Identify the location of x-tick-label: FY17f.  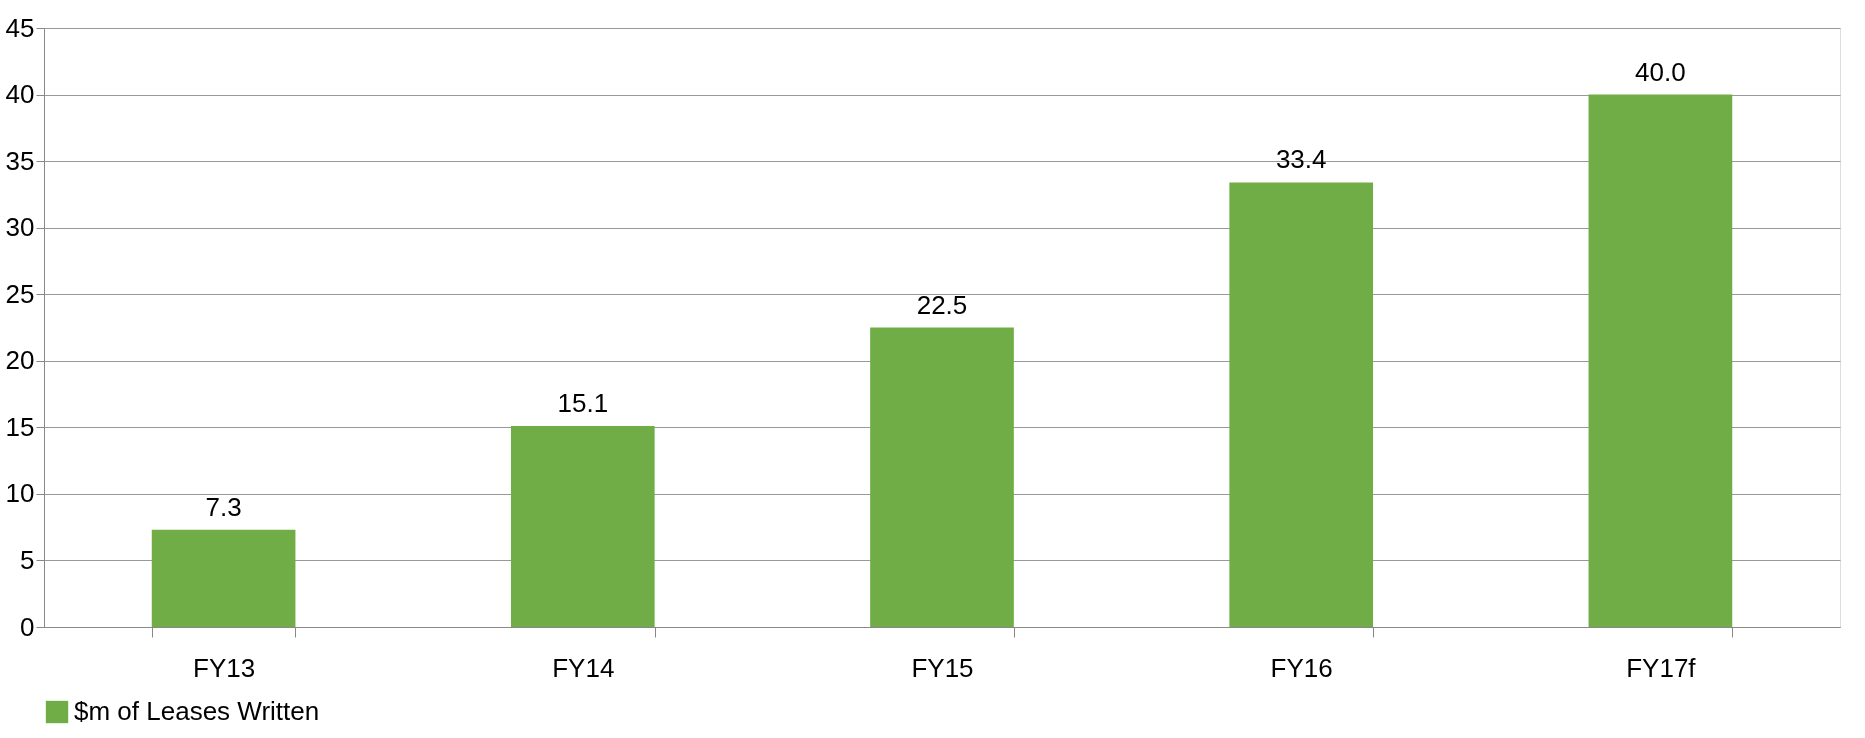
(1661, 667).